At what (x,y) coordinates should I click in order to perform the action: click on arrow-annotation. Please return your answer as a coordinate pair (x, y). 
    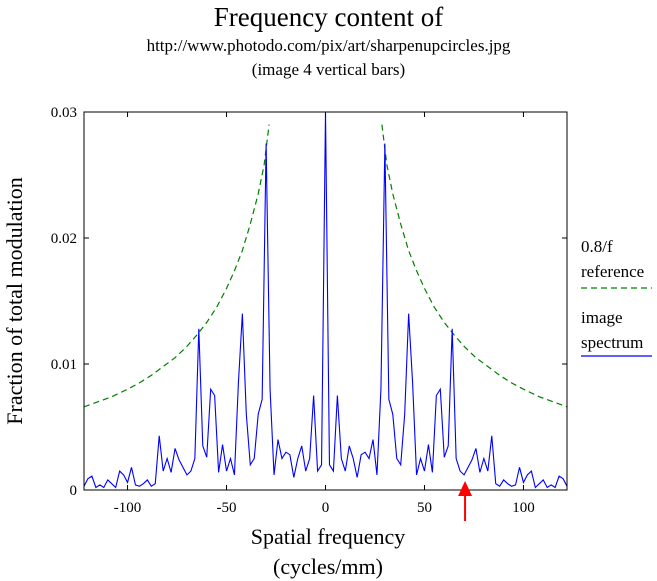
    Looking at the image, I should click on (465, 501).